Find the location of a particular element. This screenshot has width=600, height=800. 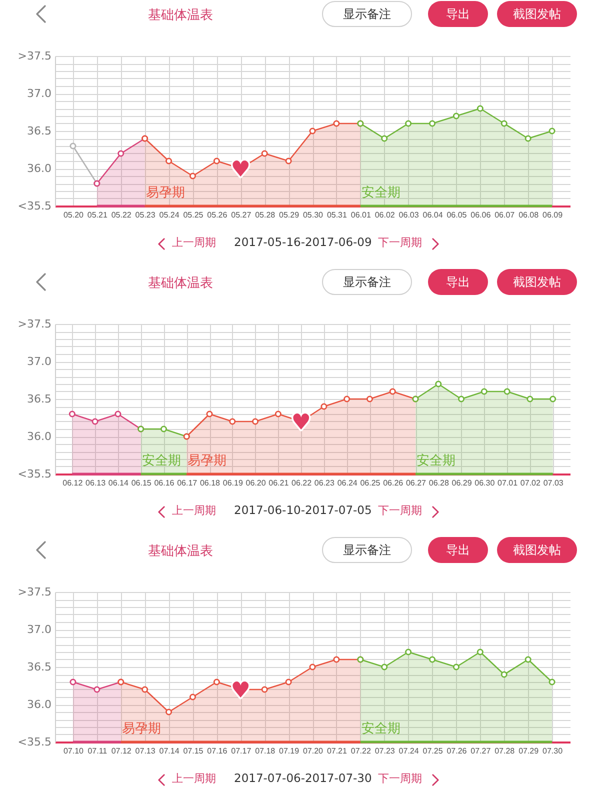

x-tick-label: 06.08 is located at coordinates (529, 215).